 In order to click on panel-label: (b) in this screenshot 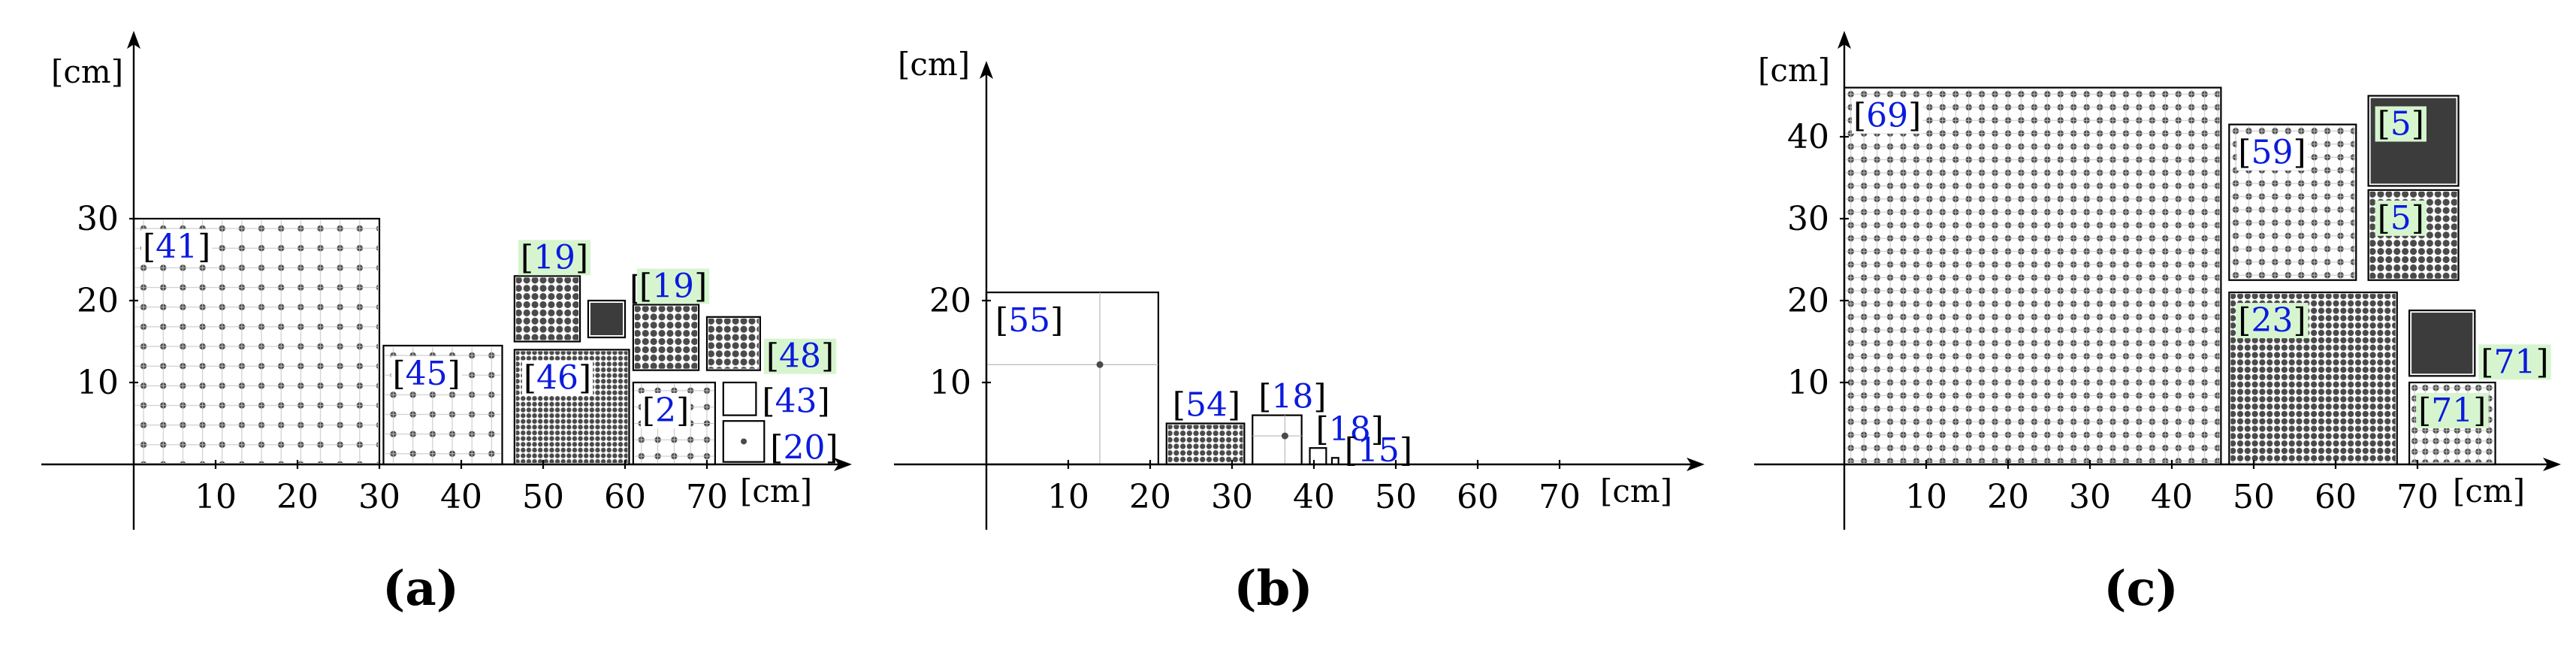, I will do `click(1273, 589)`.